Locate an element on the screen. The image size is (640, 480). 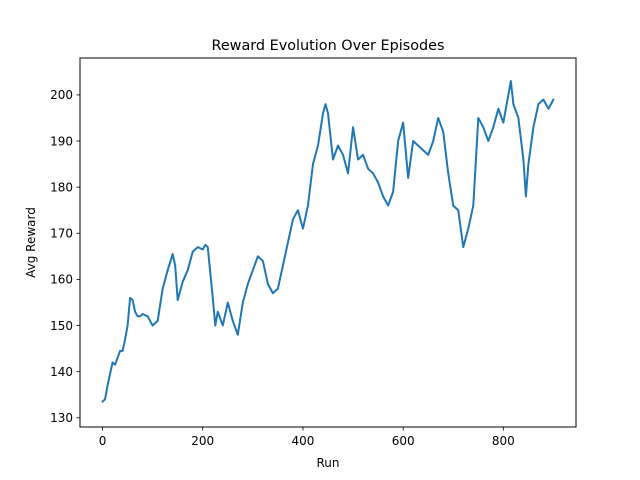
y-axis-ticks: 130 140 150 160 170 180 190 200 is located at coordinates (65, 256).